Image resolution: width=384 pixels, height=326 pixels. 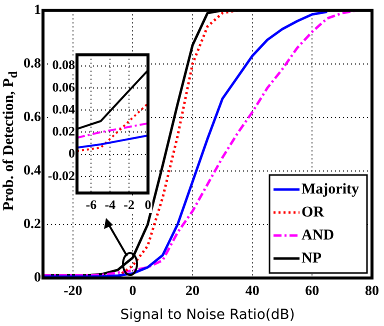 I want to click on x-tick-label: 80, so click(x=372, y=292).